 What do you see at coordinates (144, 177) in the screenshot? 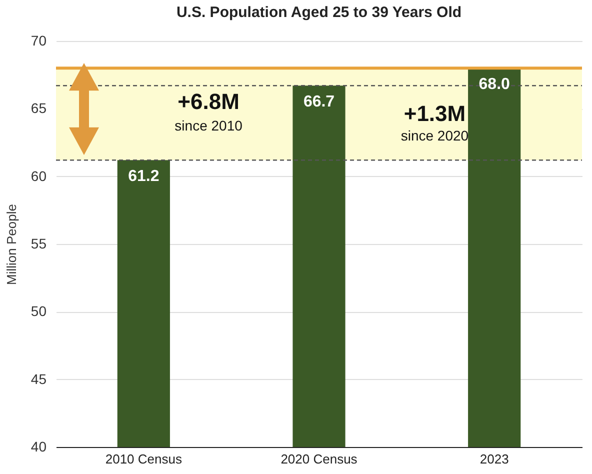
I see `text: 61.2` at bounding box center [144, 177].